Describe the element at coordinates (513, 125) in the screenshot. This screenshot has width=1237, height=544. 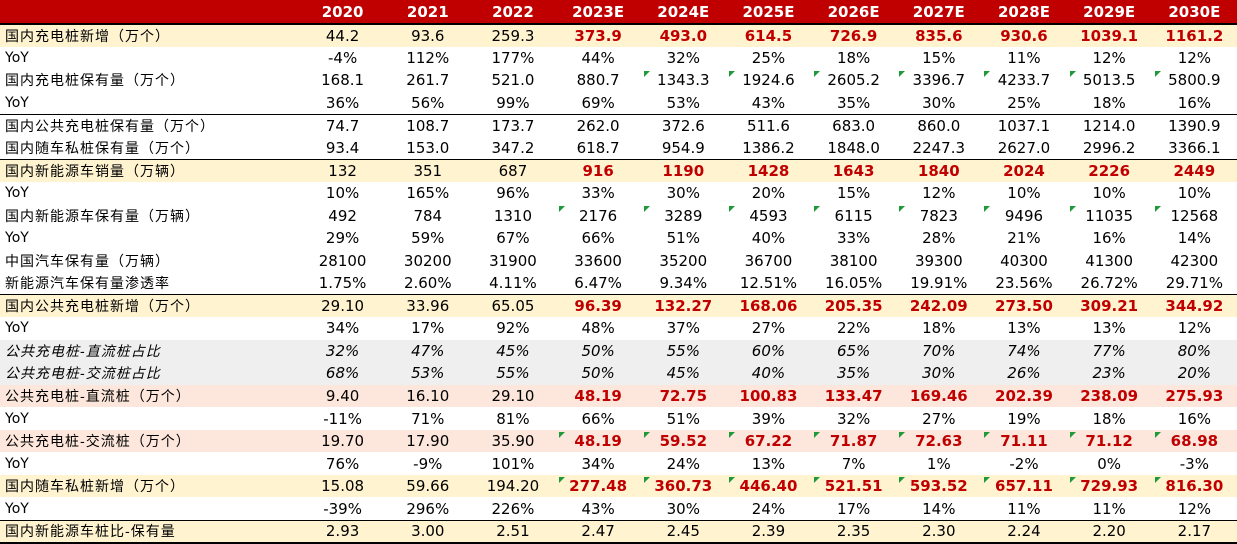
I see `table-cell: 173.7` at that location.